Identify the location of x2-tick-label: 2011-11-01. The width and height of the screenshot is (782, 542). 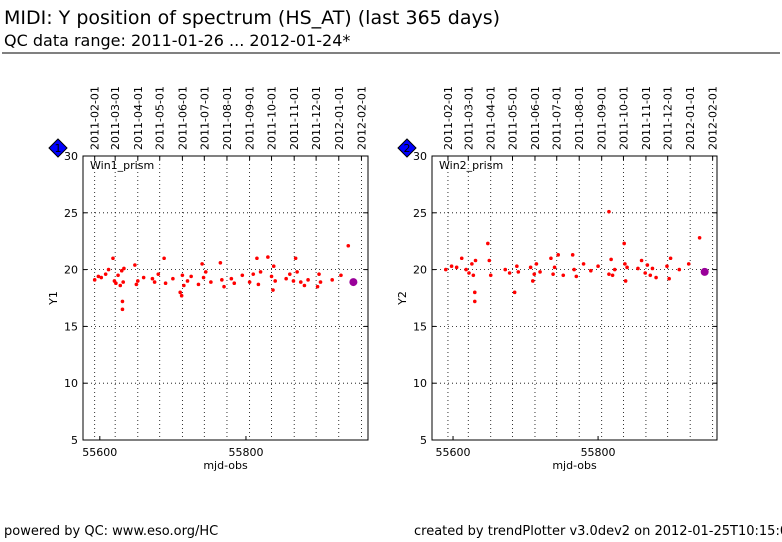
(646, 118).